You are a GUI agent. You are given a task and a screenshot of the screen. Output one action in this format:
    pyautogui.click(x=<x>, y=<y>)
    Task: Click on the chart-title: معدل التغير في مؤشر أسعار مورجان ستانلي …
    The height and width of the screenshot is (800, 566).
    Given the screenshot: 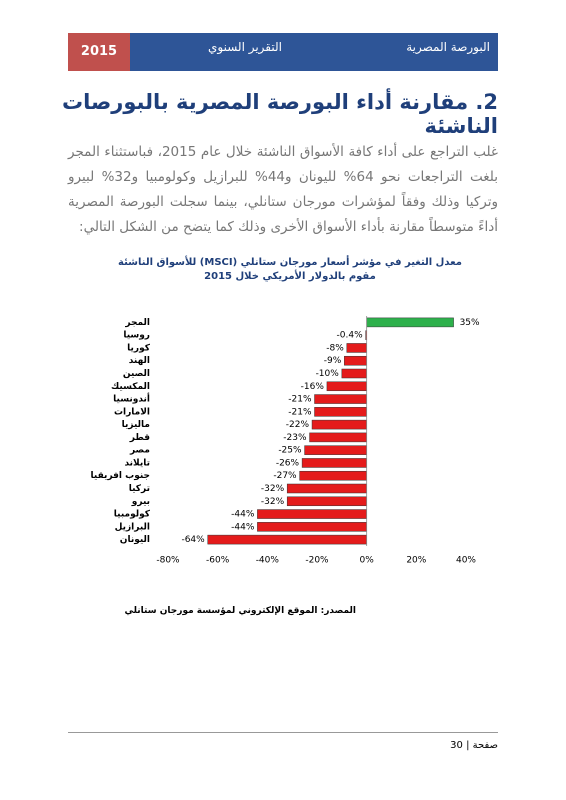 What is the action you would take?
    pyautogui.click(x=290, y=269)
    